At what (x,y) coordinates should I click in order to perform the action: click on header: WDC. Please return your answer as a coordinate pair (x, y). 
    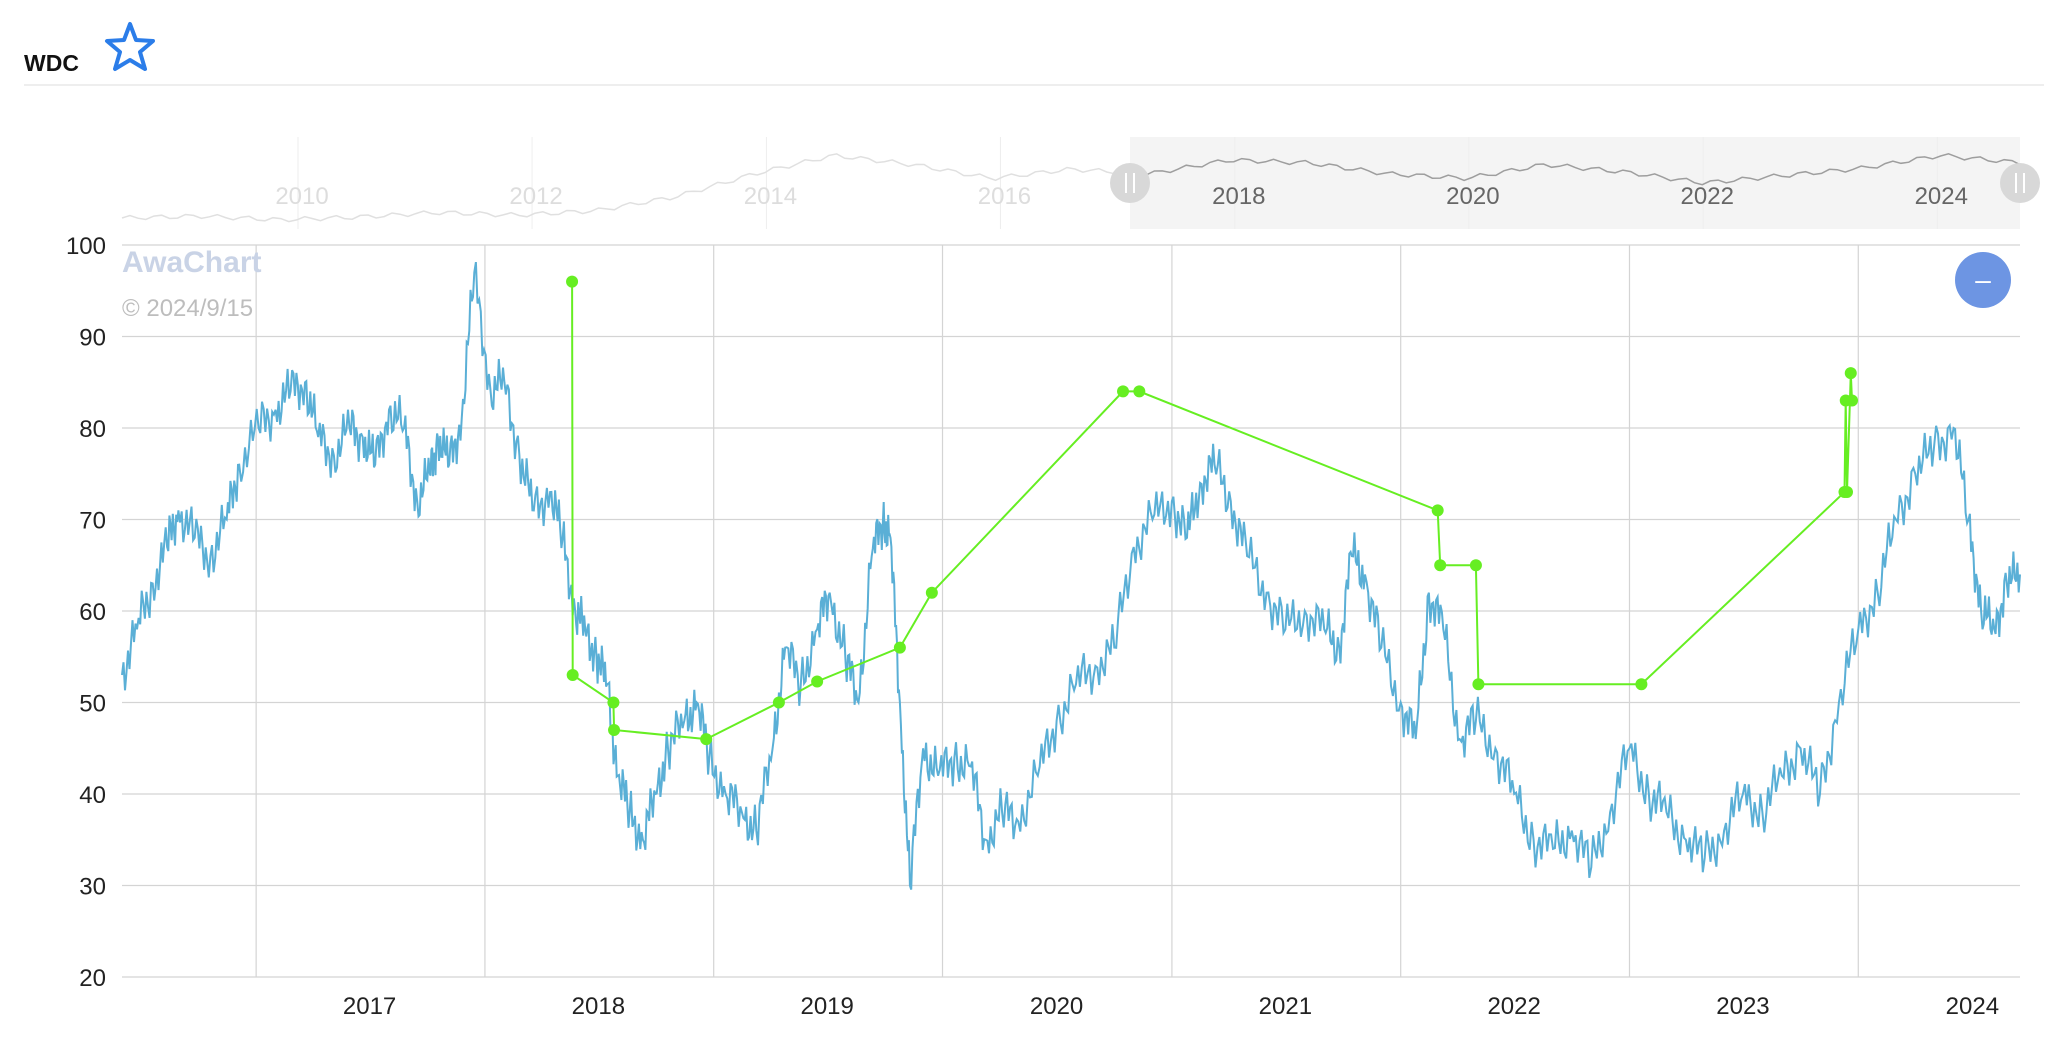
    Looking at the image, I should click on (1034, 50).